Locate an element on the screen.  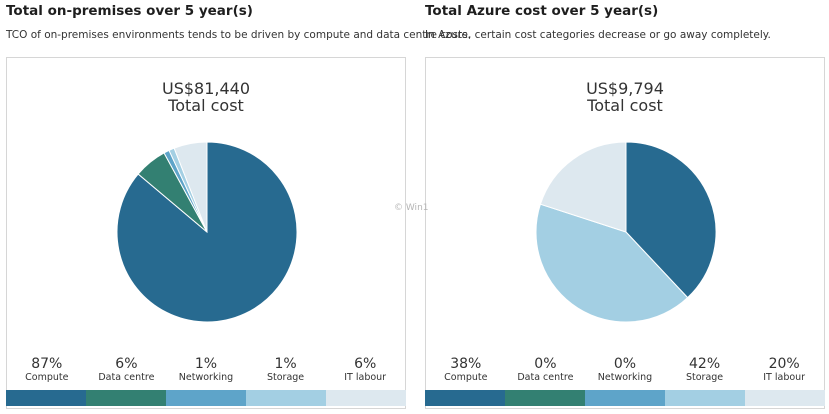
legend-percent: 87% is located at coordinates (47, 364).